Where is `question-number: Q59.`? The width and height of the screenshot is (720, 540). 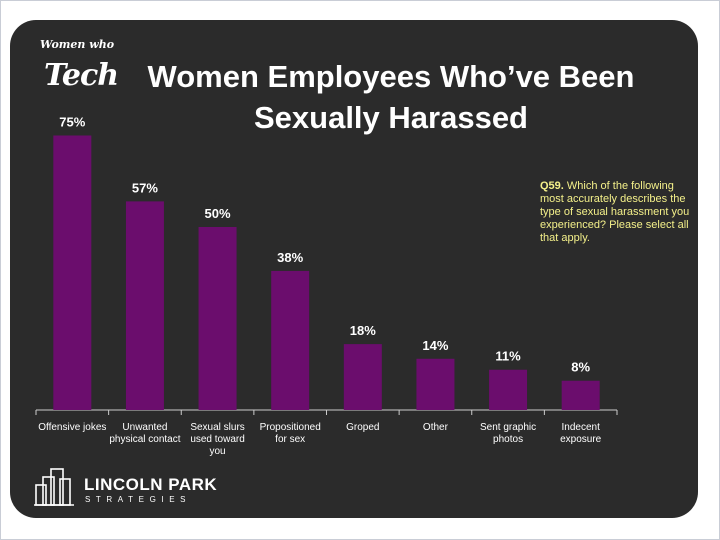 question-number: Q59. is located at coordinates (552, 186).